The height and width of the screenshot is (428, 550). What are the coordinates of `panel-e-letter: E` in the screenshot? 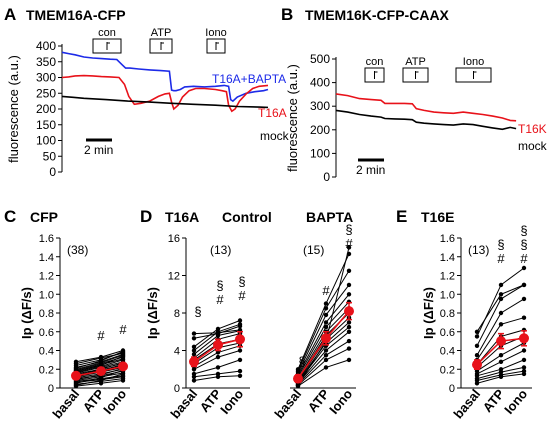 It's located at (401, 216).